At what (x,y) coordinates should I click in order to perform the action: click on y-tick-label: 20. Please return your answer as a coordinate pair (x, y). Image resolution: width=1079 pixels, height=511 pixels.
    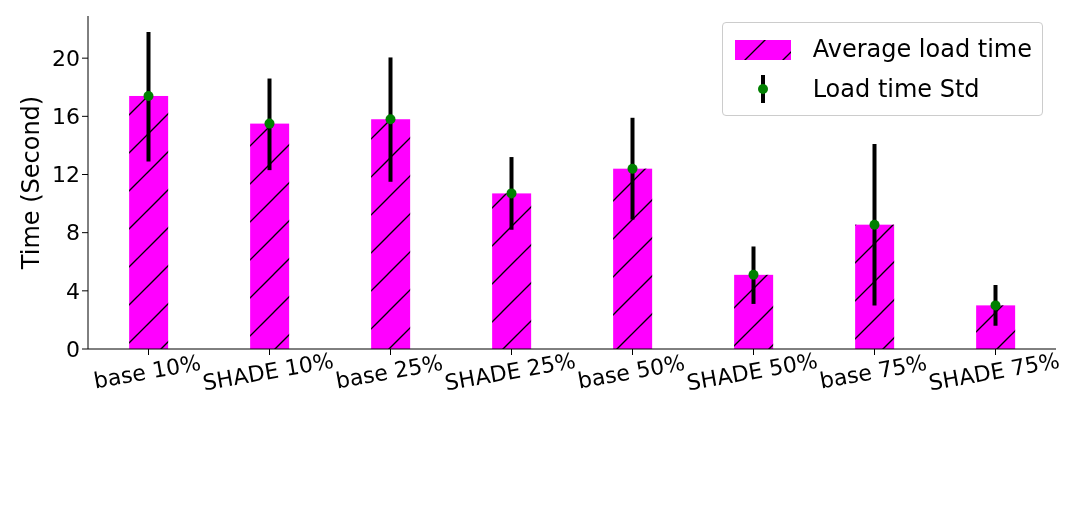
    Looking at the image, I should click on (66, 58).